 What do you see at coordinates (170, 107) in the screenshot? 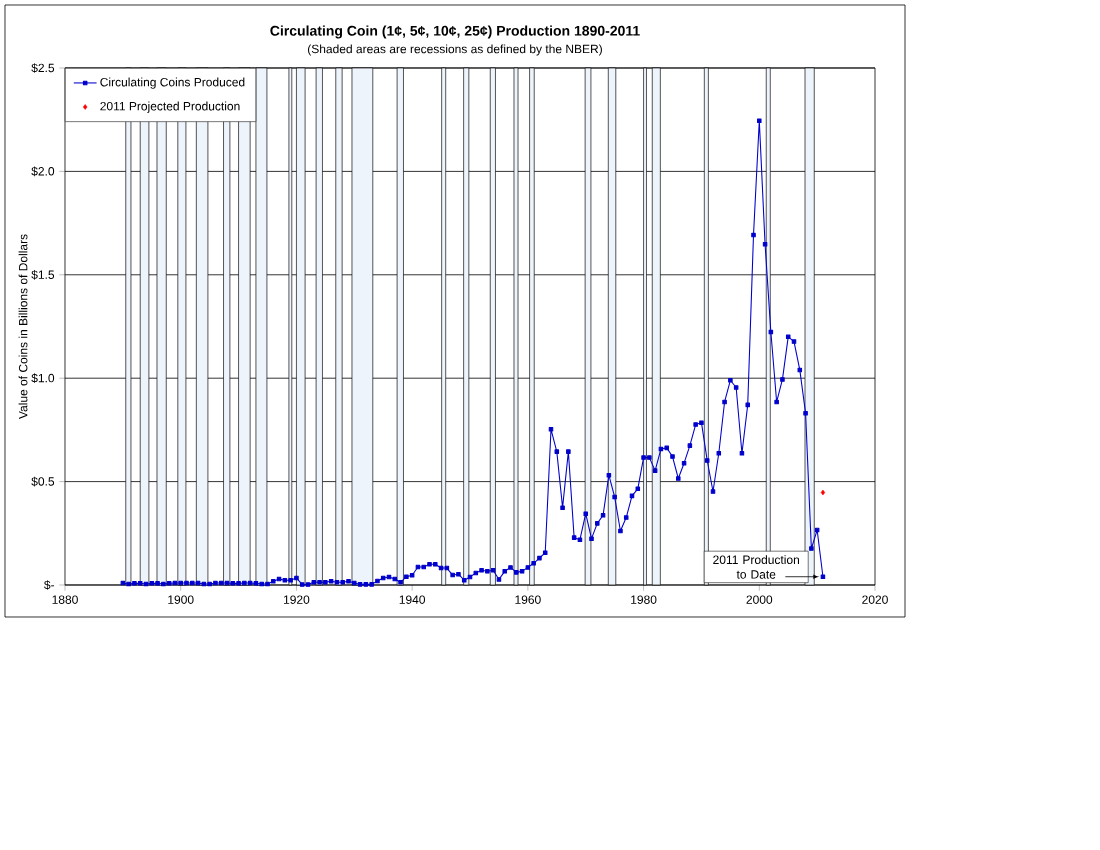
I see `legend-label: 2011 Projected Production` at bounding box center [170, 107].